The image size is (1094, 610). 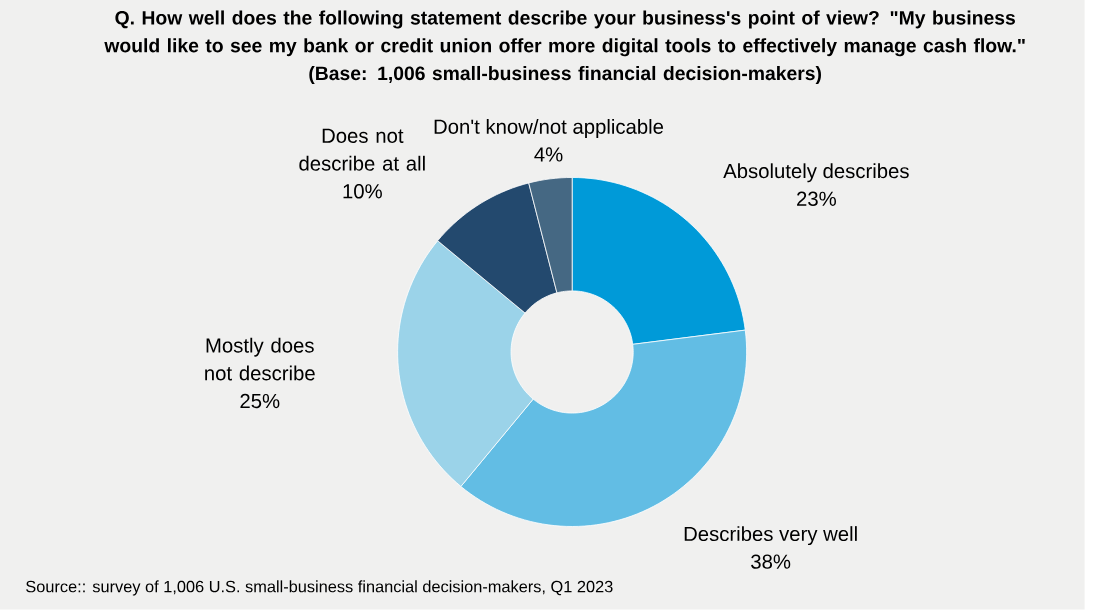 I want to click on chart-subtitle: (Base: 1,006 small-business financial decision-makers), so click(x=565, y=75).